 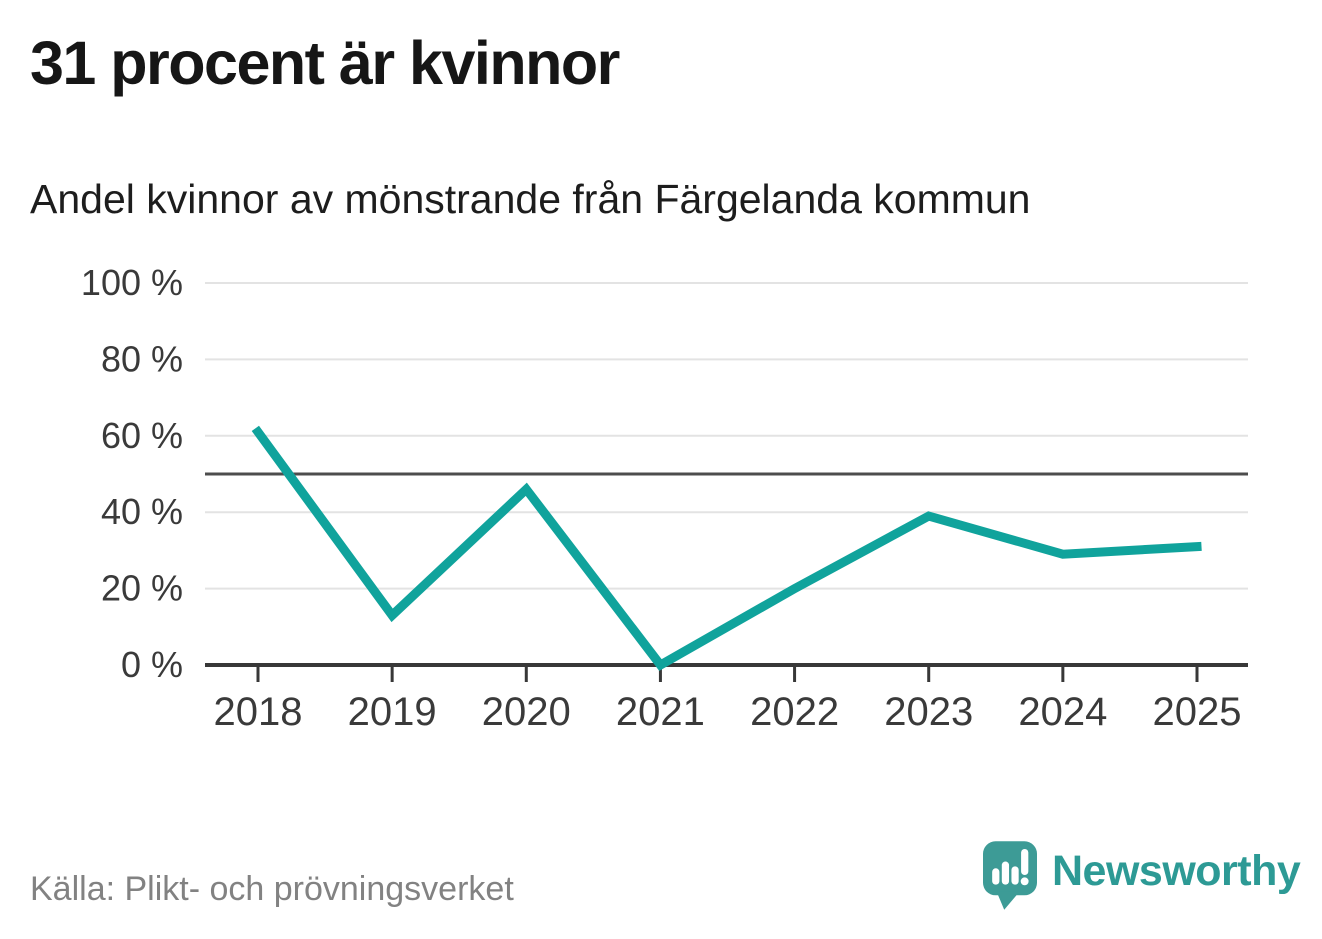 What do you see at coordinates (726, 672) in the screenshot?
I see `axes` at bounding box center [726, 672].